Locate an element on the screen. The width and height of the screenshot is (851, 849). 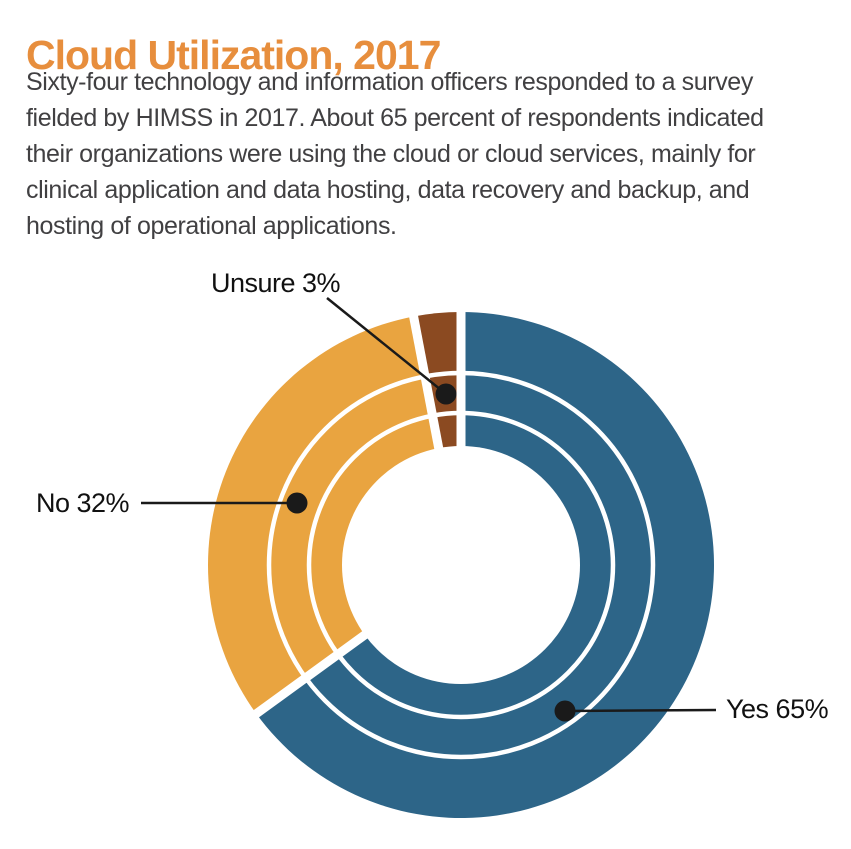
leader-dot-yes is located at coordinates (565, 711).